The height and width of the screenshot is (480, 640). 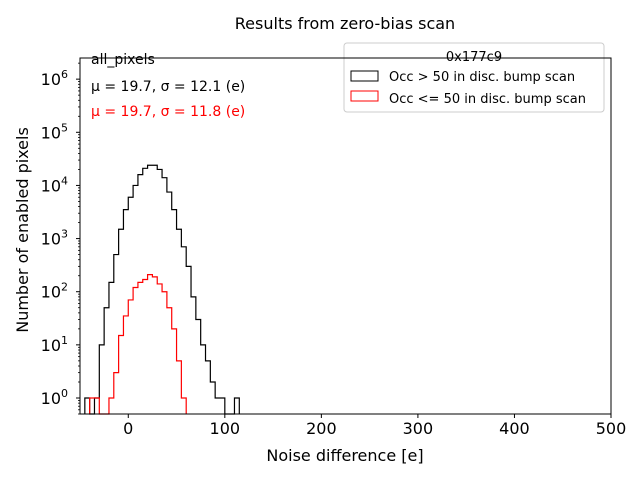 I want to click on stats-black: μ = 19.7, σ = 12.1 (e), so click(x=168, y=87).